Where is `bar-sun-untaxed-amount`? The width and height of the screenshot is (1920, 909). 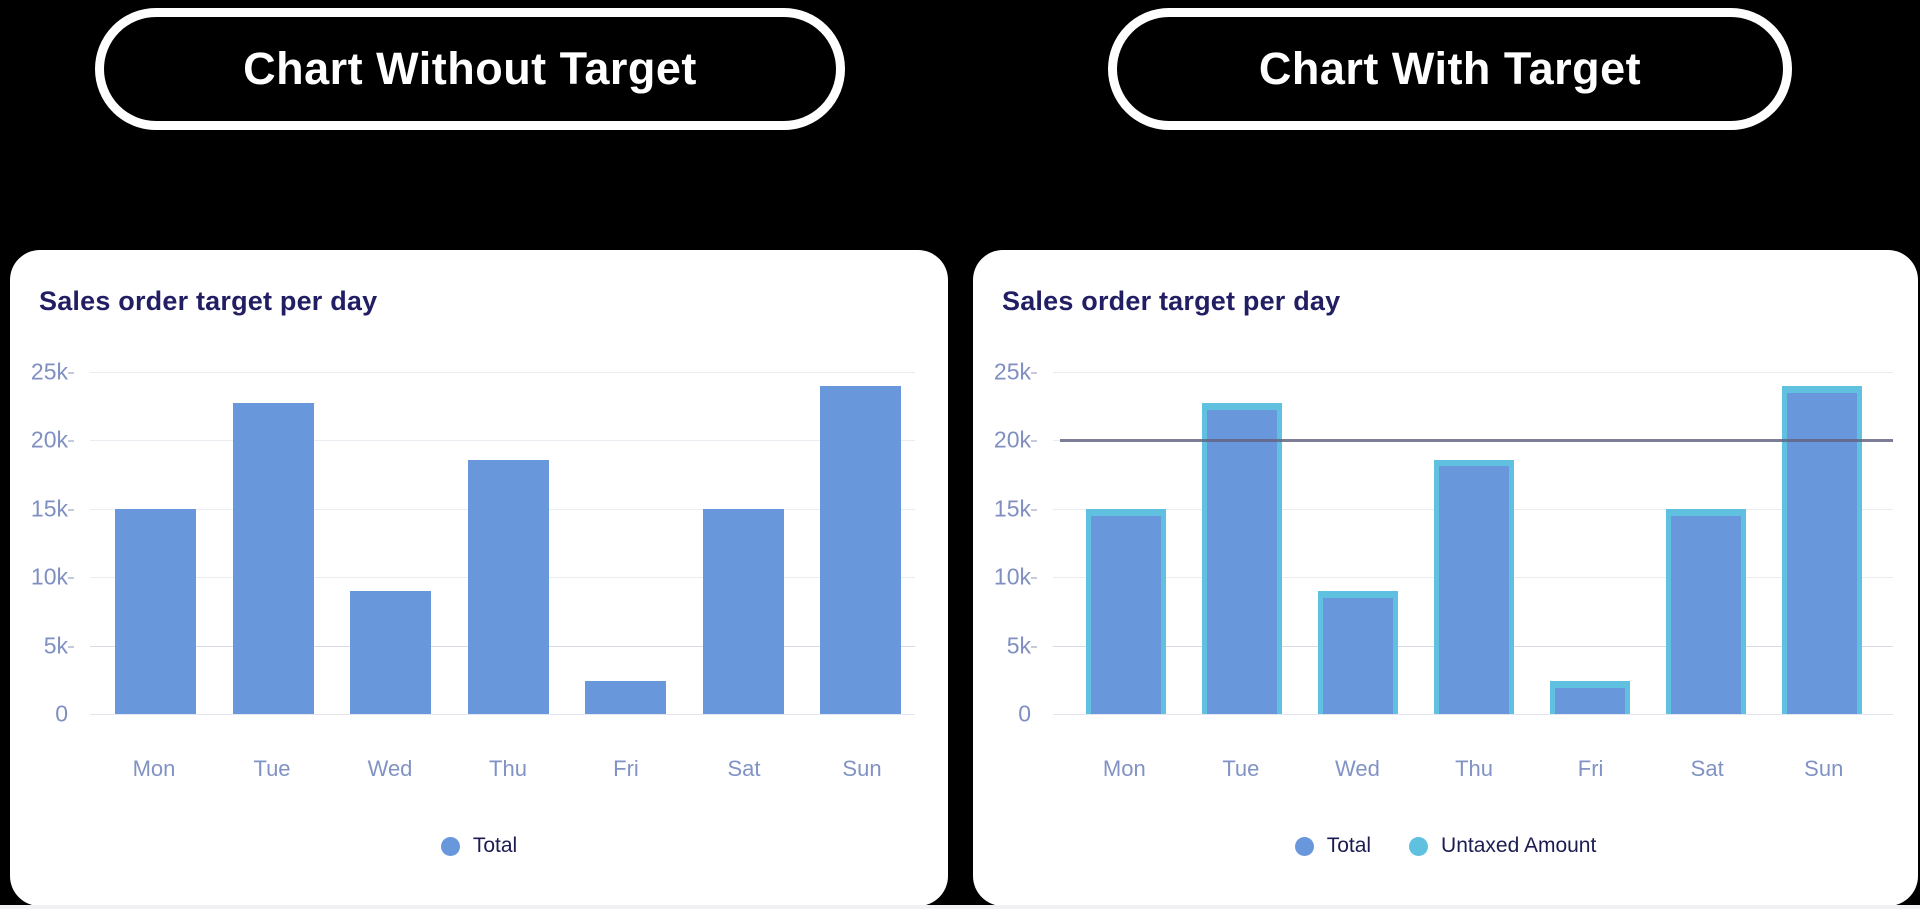
bar-sun-untaxed-amount is located at coordinates (1822, 549).